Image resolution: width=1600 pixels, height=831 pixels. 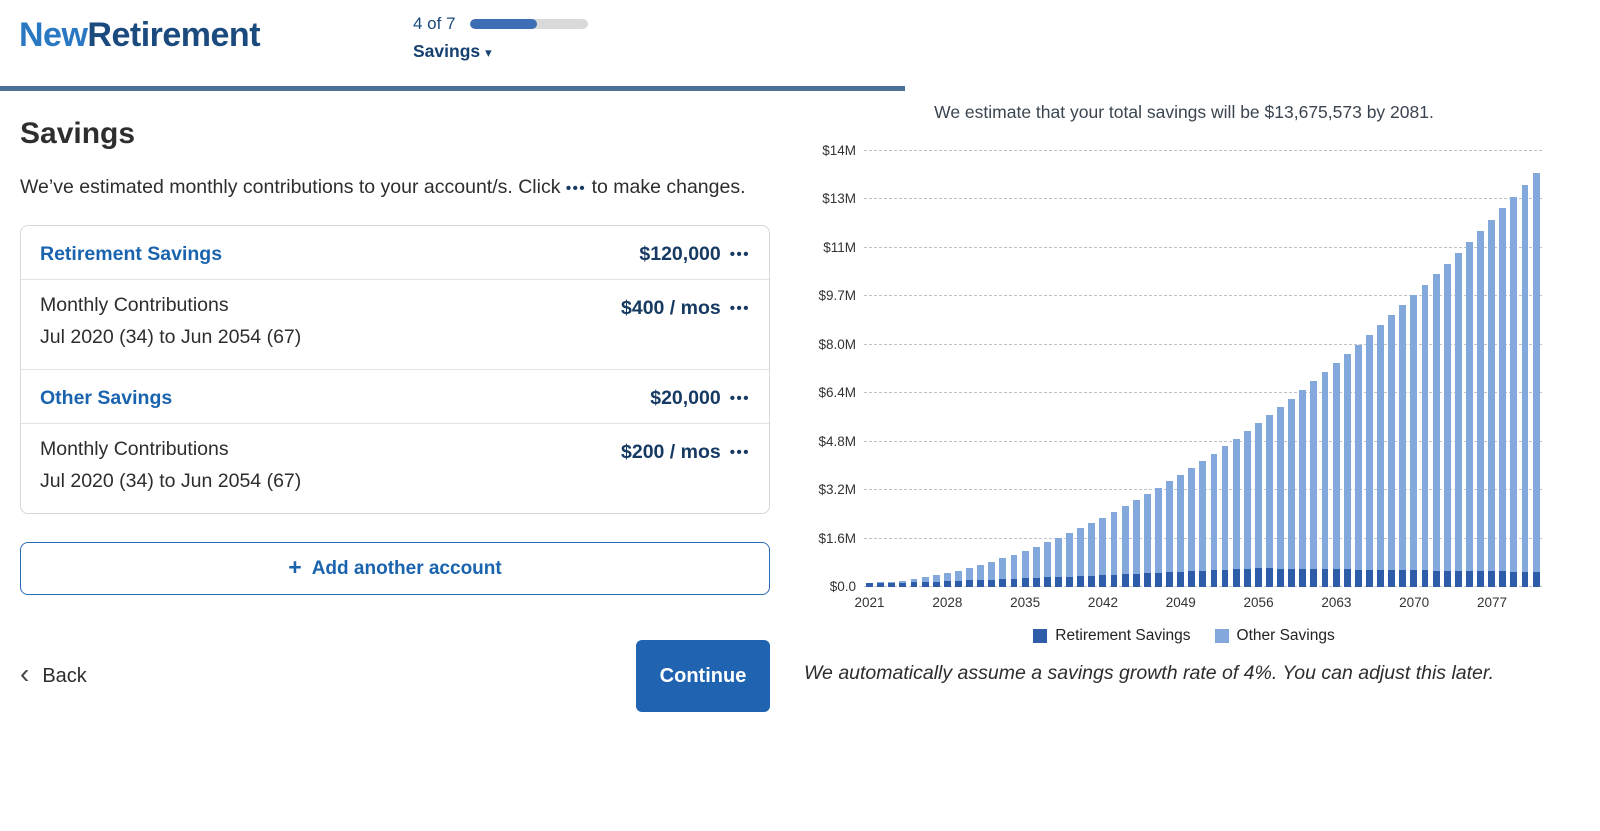 I want to click on bar-2037, so click(x=1047, y=369).